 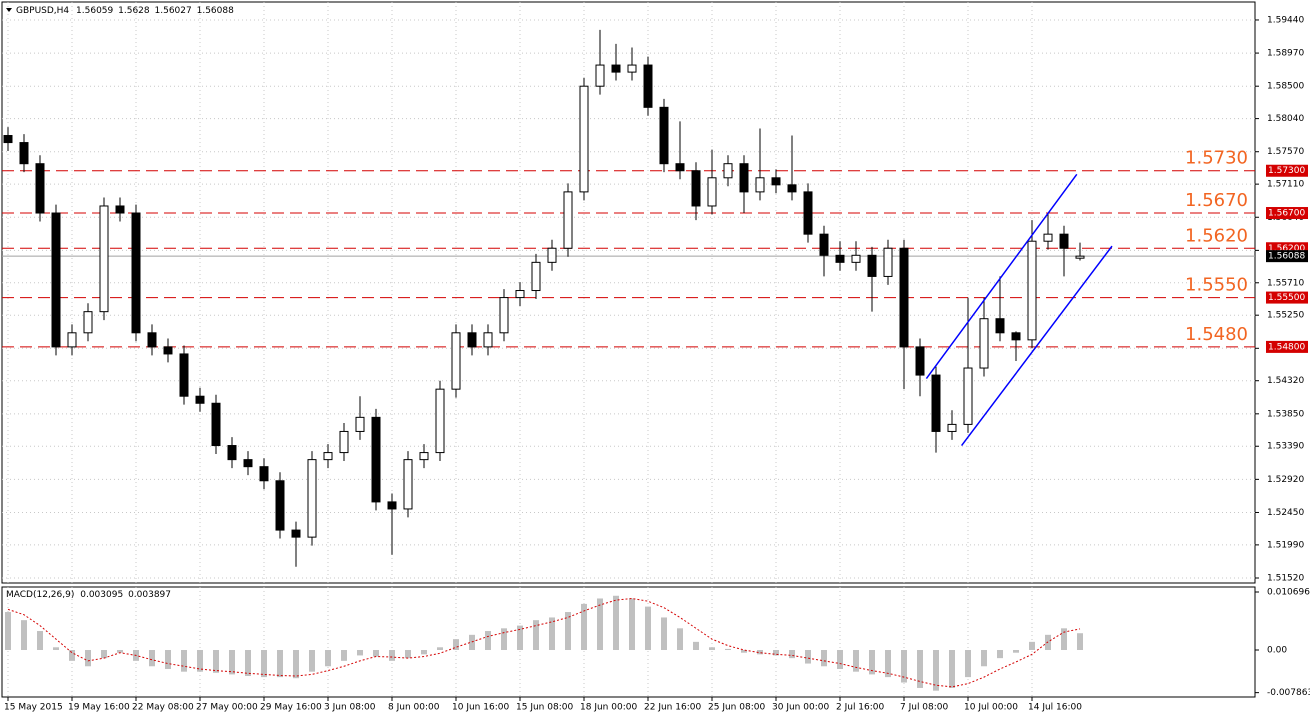 What do you see at coordinates (42, 11) in the screenshot?
I see `symbol: GBPUSD,H4` at bounding box center [42, 11].